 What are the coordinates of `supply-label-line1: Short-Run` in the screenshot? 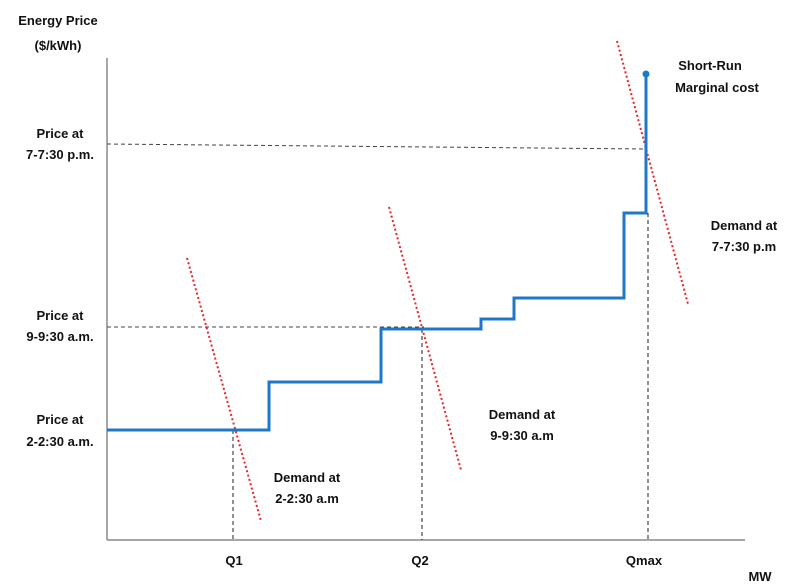 It's located at (710, 65).